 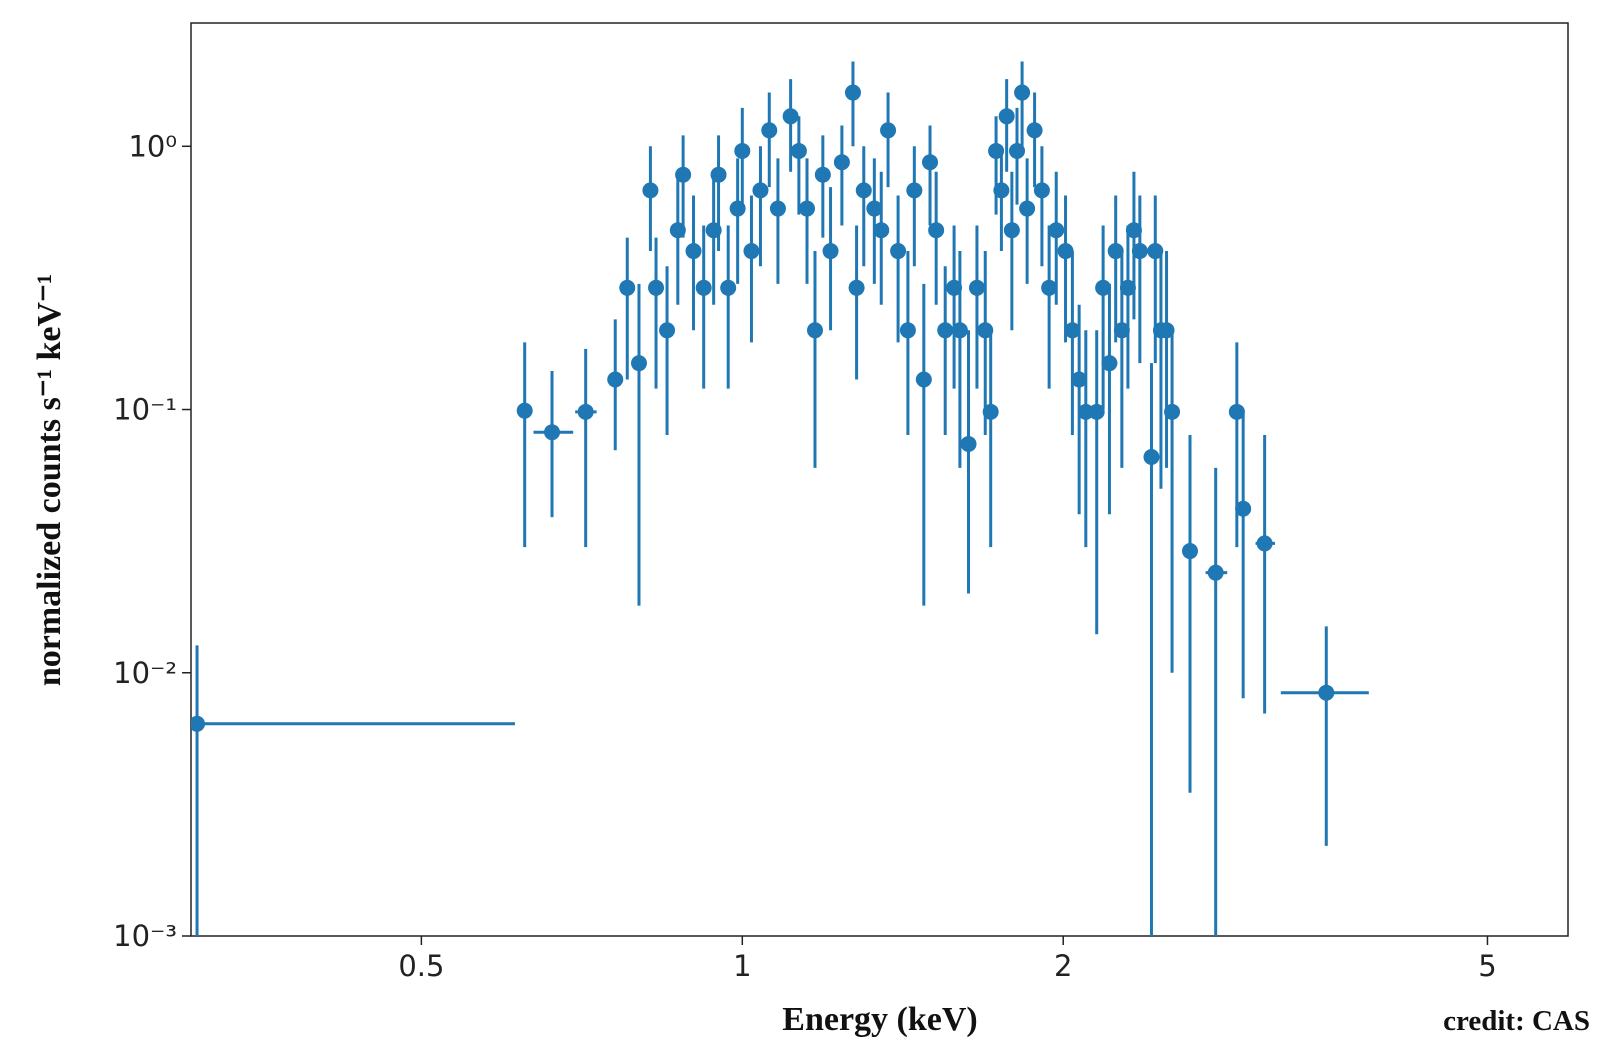 I want to click on x-tick-label: 2, so click(x=1063, y=966).